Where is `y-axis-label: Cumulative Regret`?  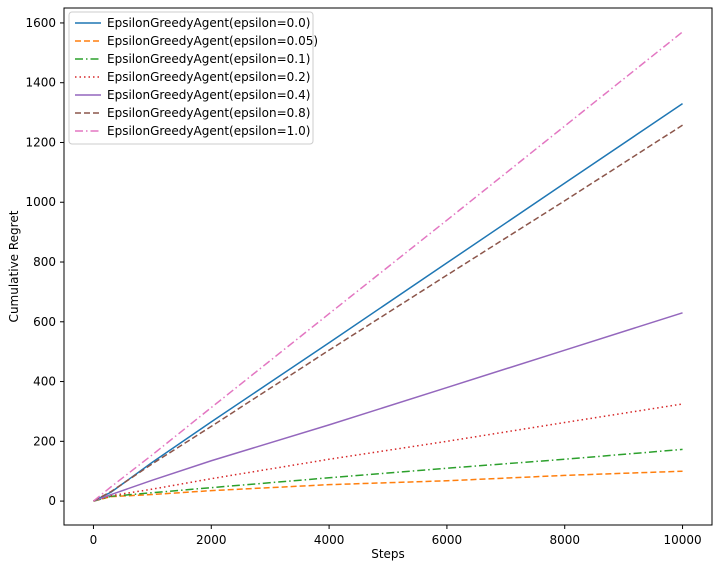 y-axis-label: Cumulative Regret is located at coordinates (14, 266).